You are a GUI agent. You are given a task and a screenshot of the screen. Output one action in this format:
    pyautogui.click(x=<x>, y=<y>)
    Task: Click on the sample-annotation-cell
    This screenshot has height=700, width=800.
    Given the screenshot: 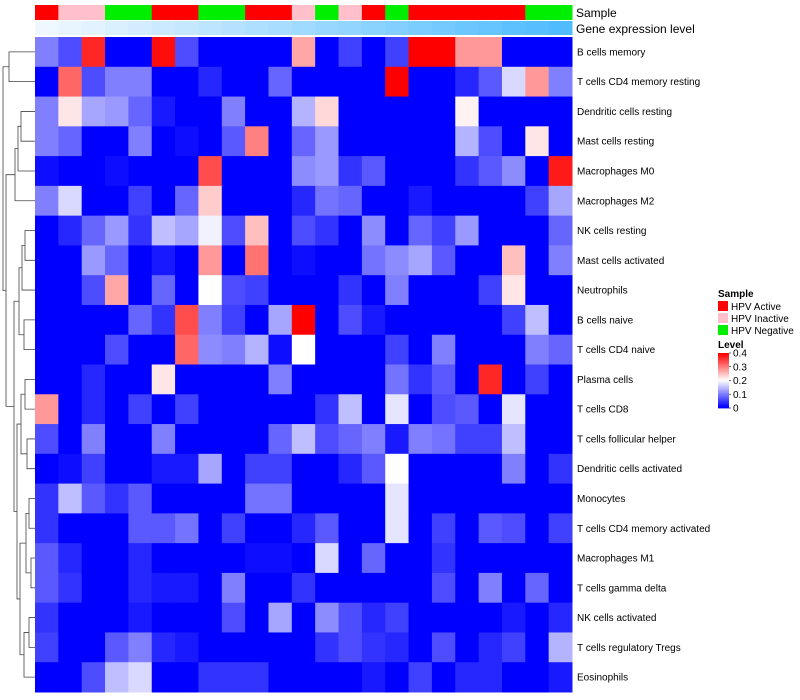 What is the action you would take?
    pyautogui.click(x=350, y=12)
    